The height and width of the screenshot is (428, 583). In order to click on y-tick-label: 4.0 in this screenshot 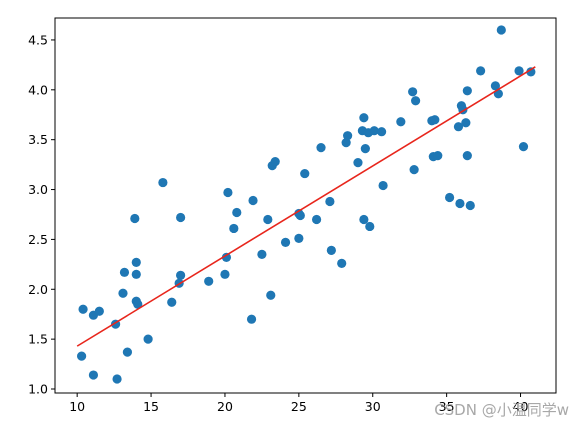, I will do `click(38, 89)`.